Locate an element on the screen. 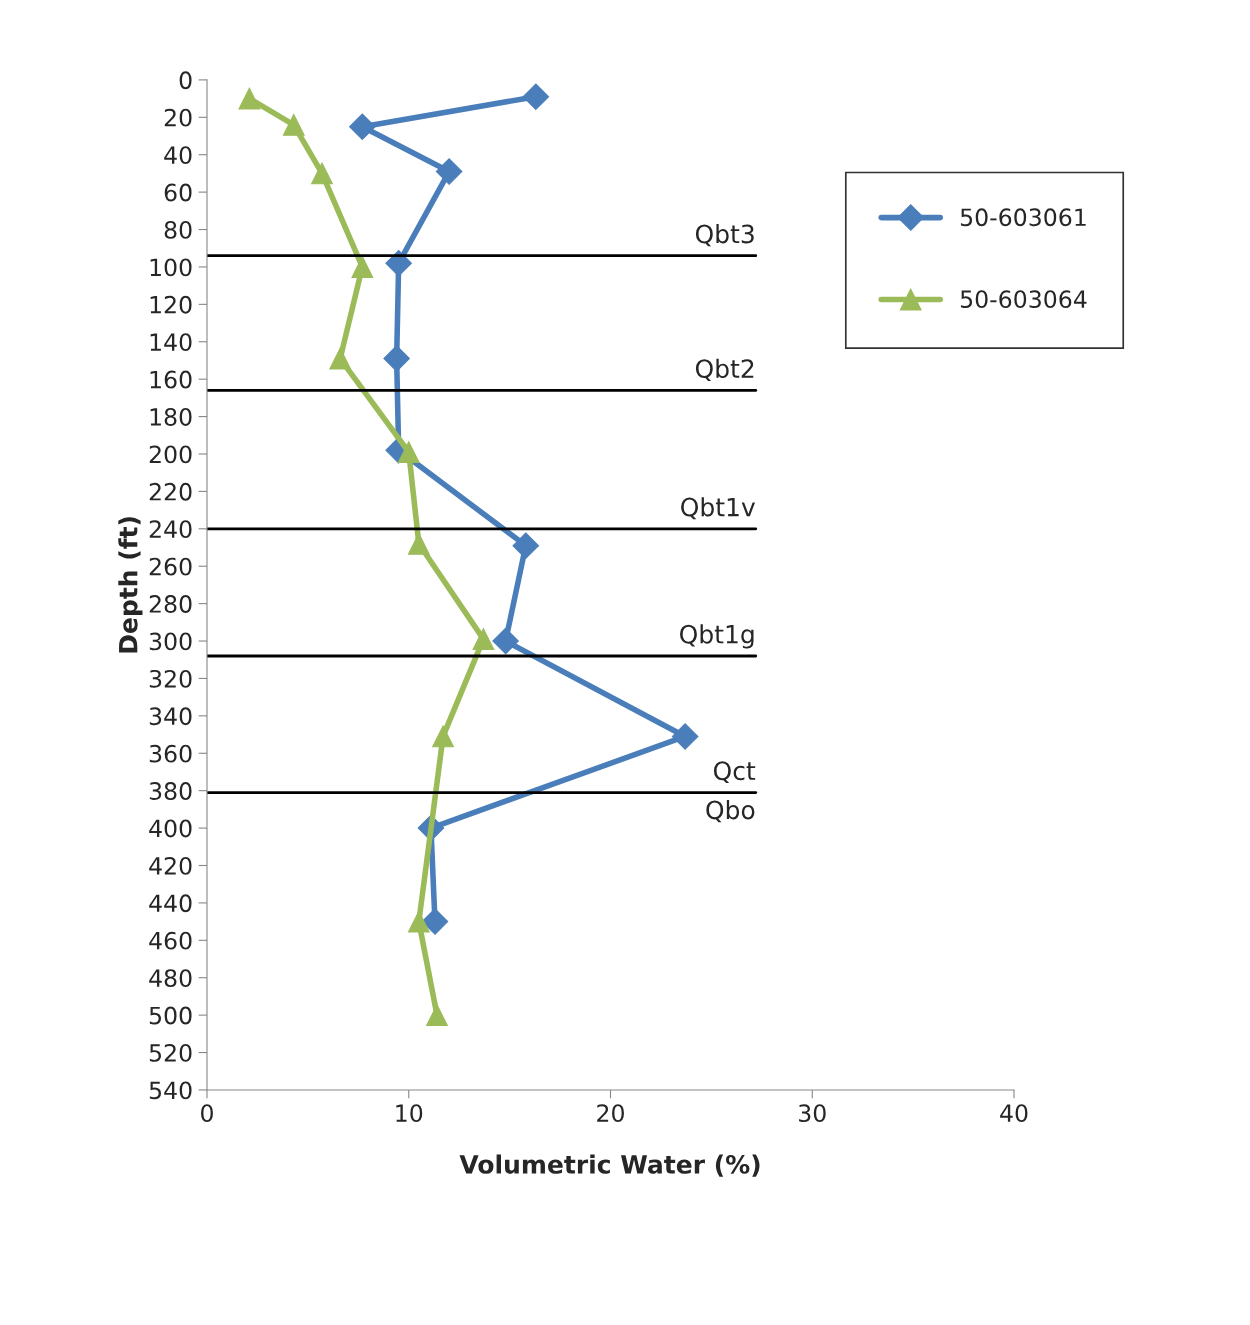 The height and width of the screenshot is (1325, 1250). x-tick-label: 20 is located at coordinates (610, 1113).